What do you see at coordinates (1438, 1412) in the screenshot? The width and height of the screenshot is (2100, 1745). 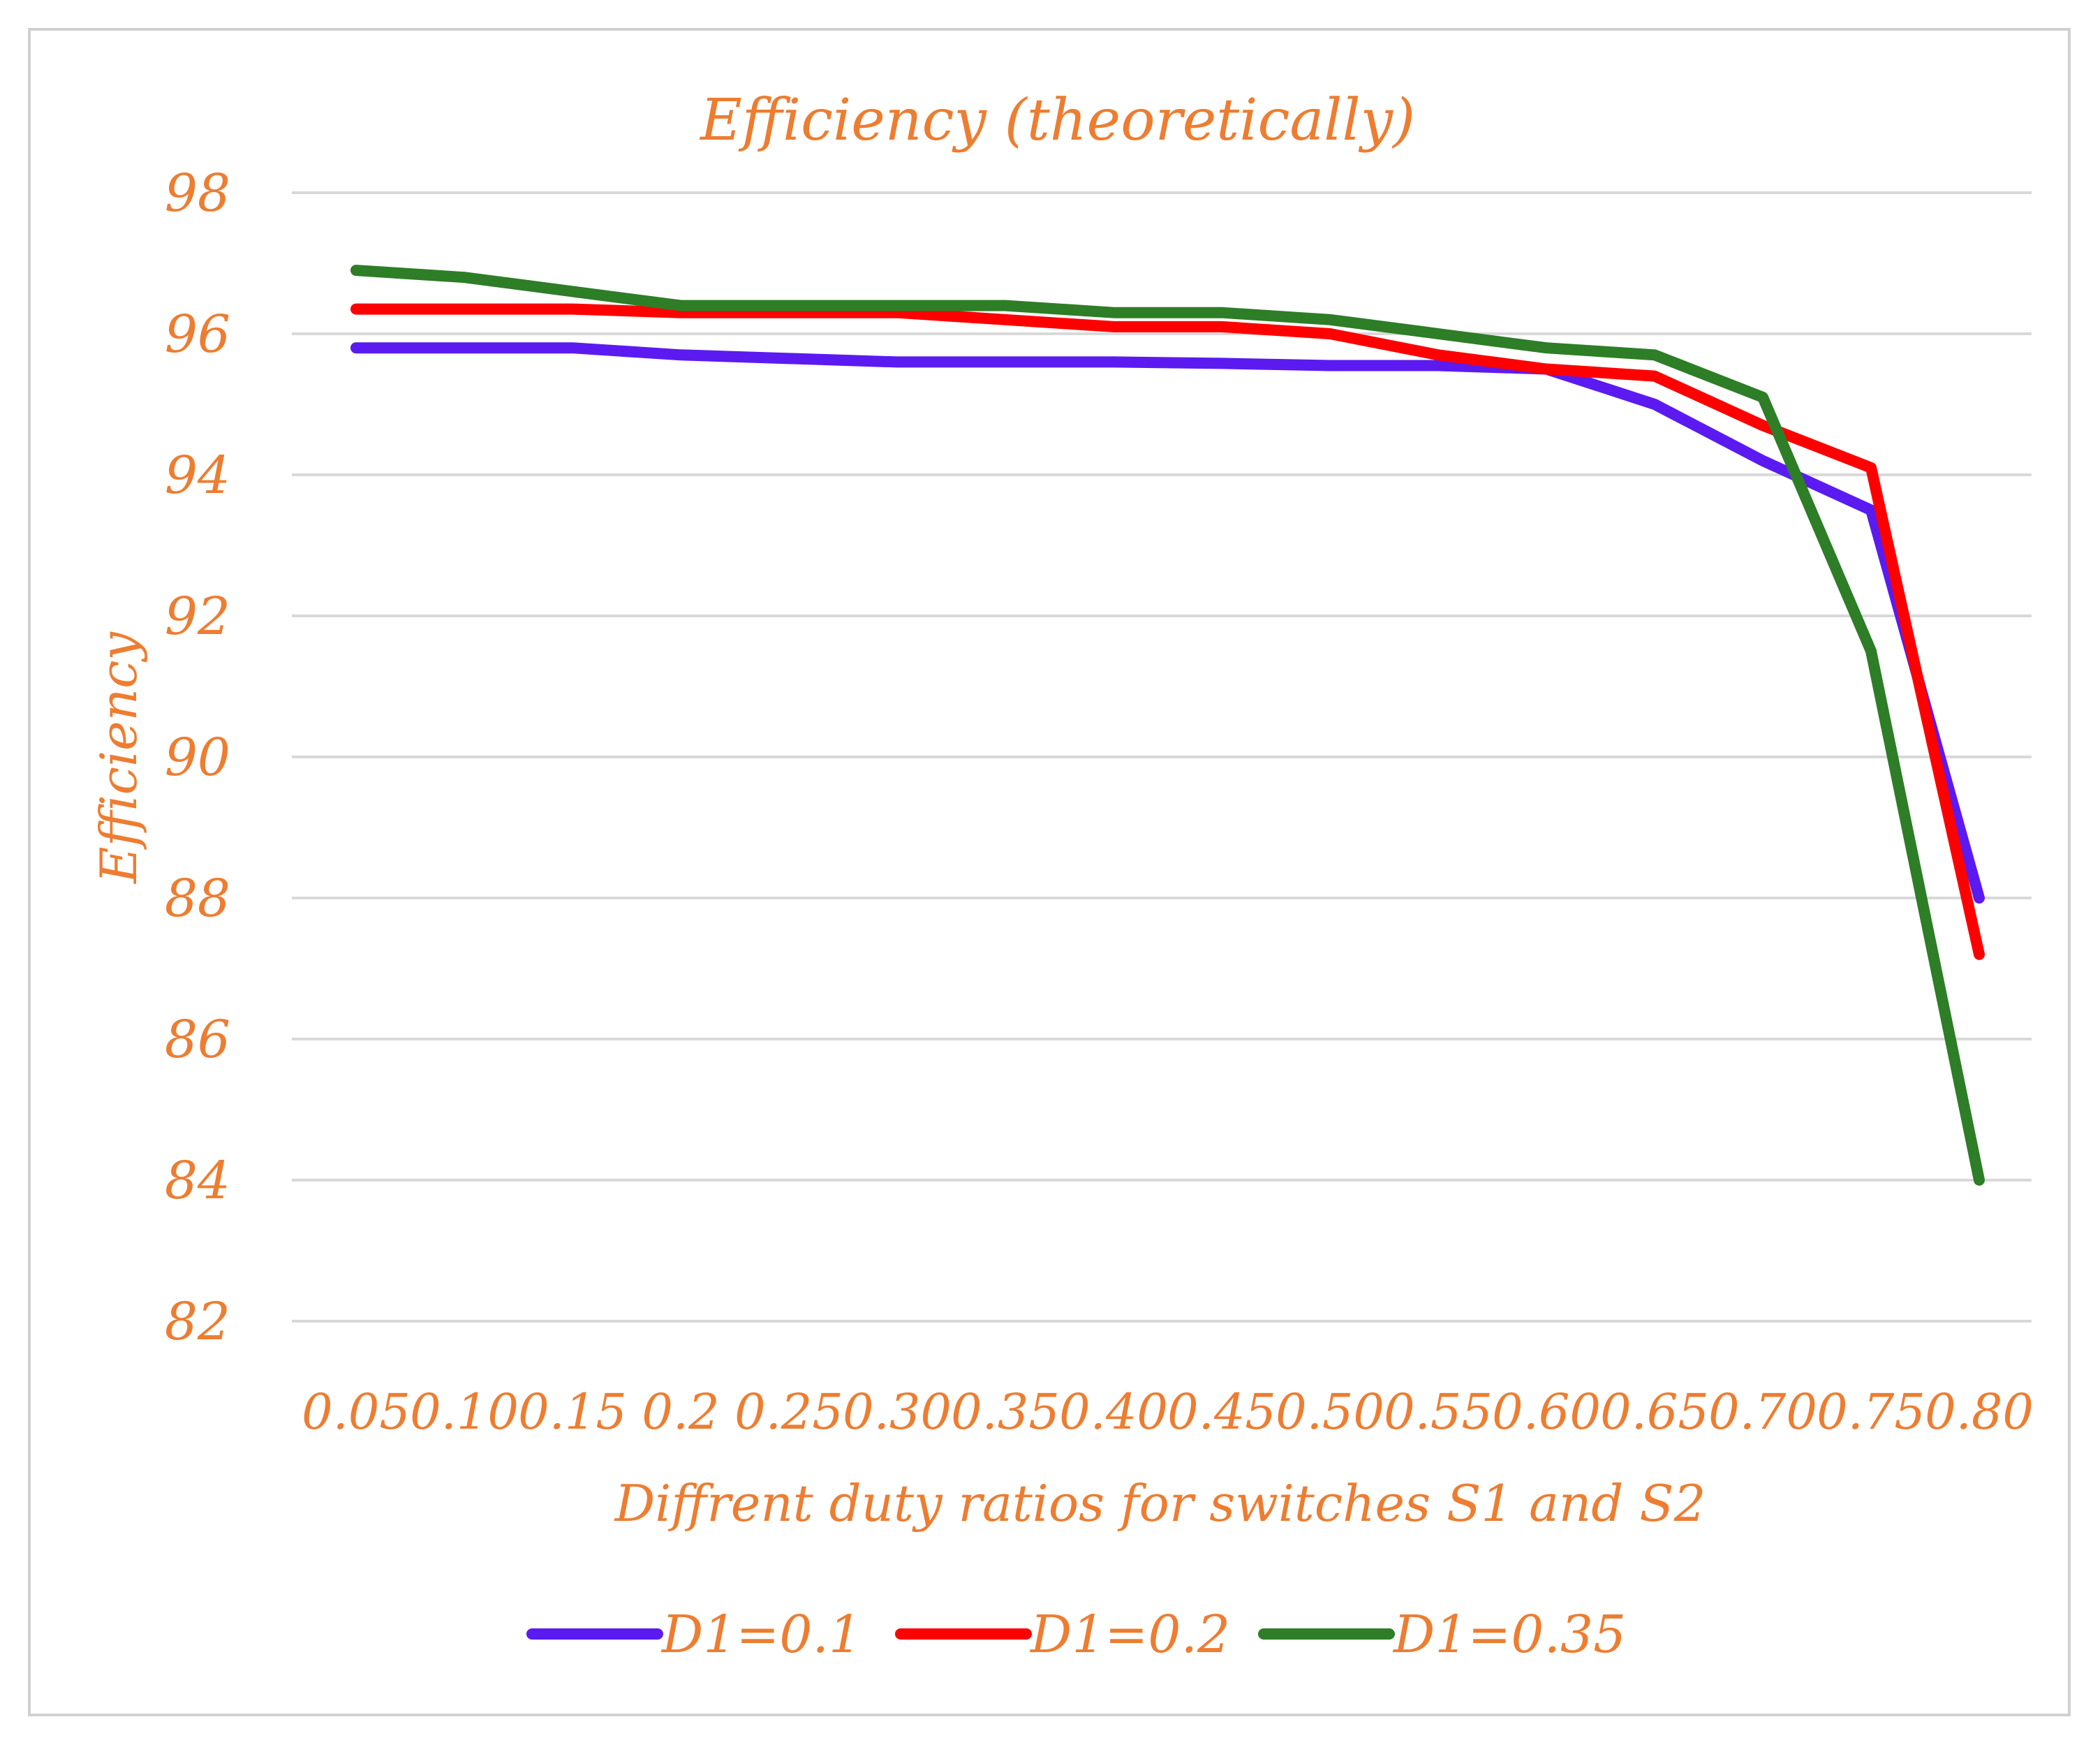 I see `x-tick-label: 0.55` at bounding box center [1438, 1412].